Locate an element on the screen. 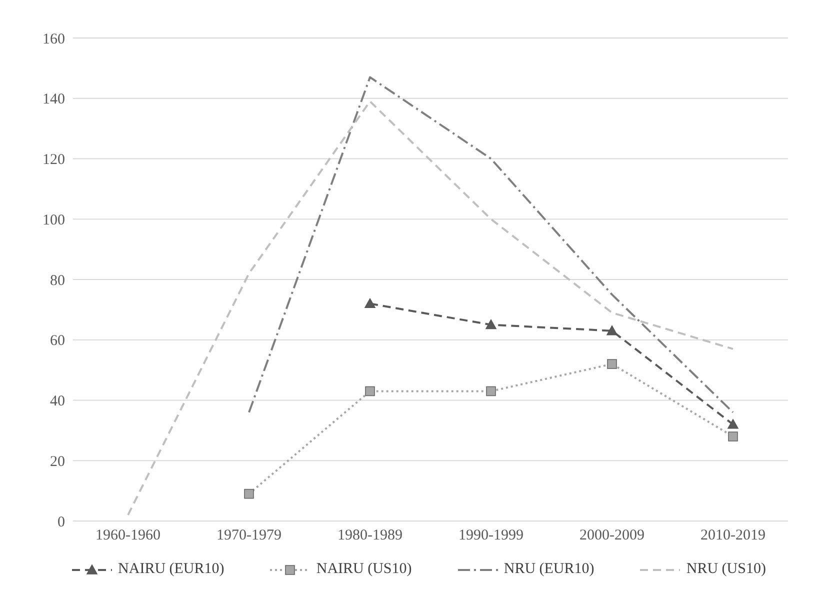 Image resolution: width=828 pixels, height=598 pixels. y-tick-label: 20 is located at coordinates (57, 462).